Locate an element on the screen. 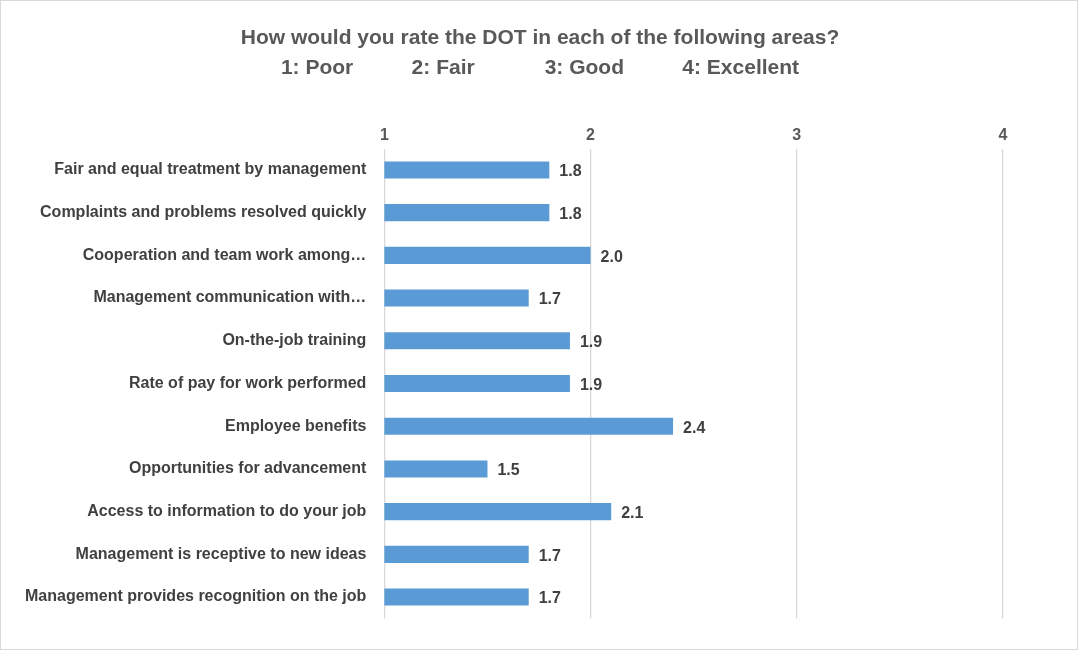 The width and height of the screenshot is (1078, 650). x-tick-label: 2 is located at coordinates (591, 135).